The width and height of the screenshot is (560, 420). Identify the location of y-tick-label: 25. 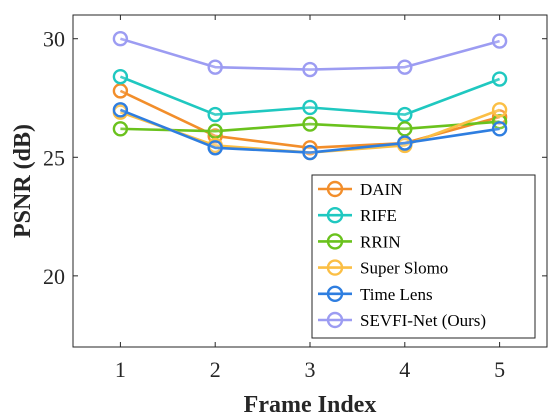
(54, 157).